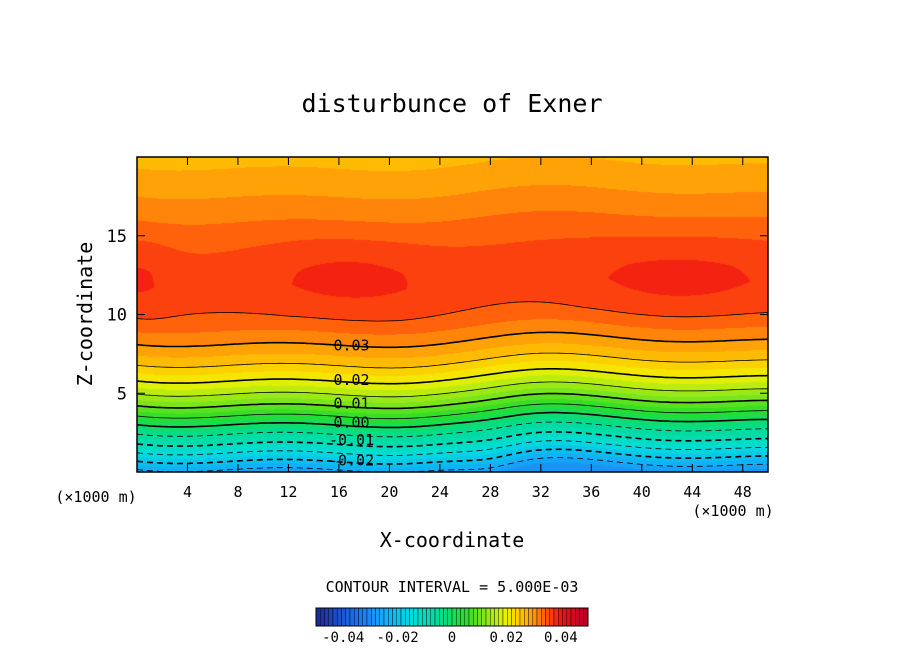 The image size is (904, 654). Describe the element at coordinates (389, 492) in the screenshot. I see `x-tick-label: 20` at that location.